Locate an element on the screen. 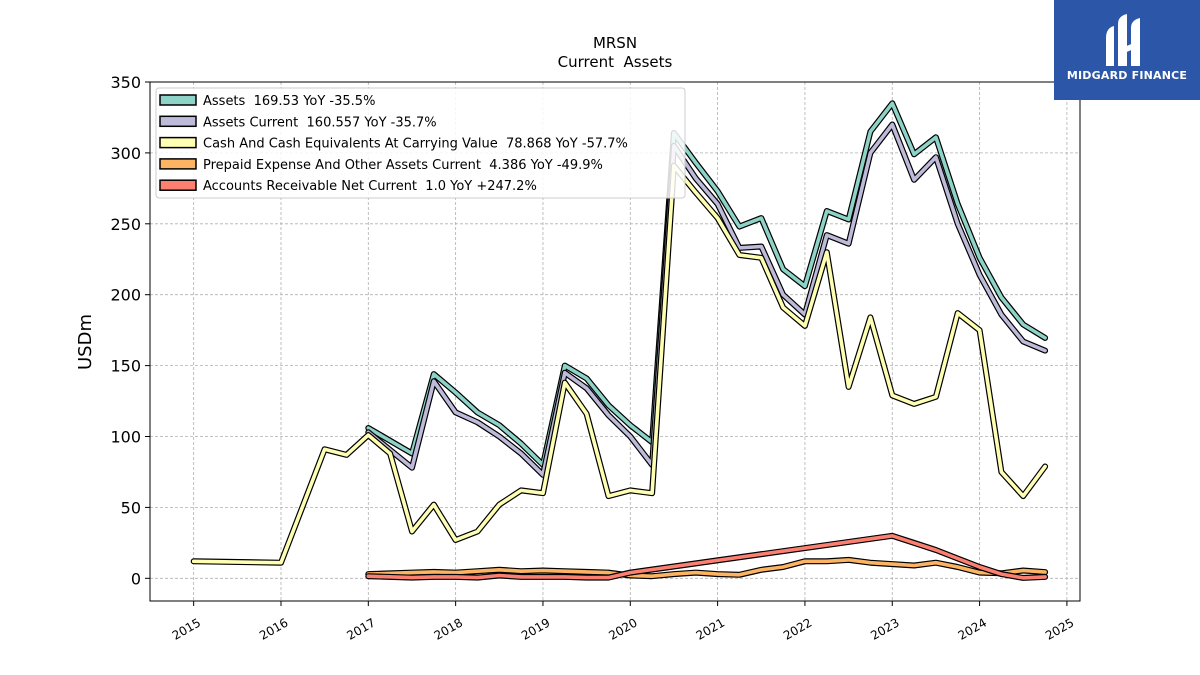 The width and height of the screenshot is (1200, 675). x-tick-label: 2016 is located at coordinates (273, 628).